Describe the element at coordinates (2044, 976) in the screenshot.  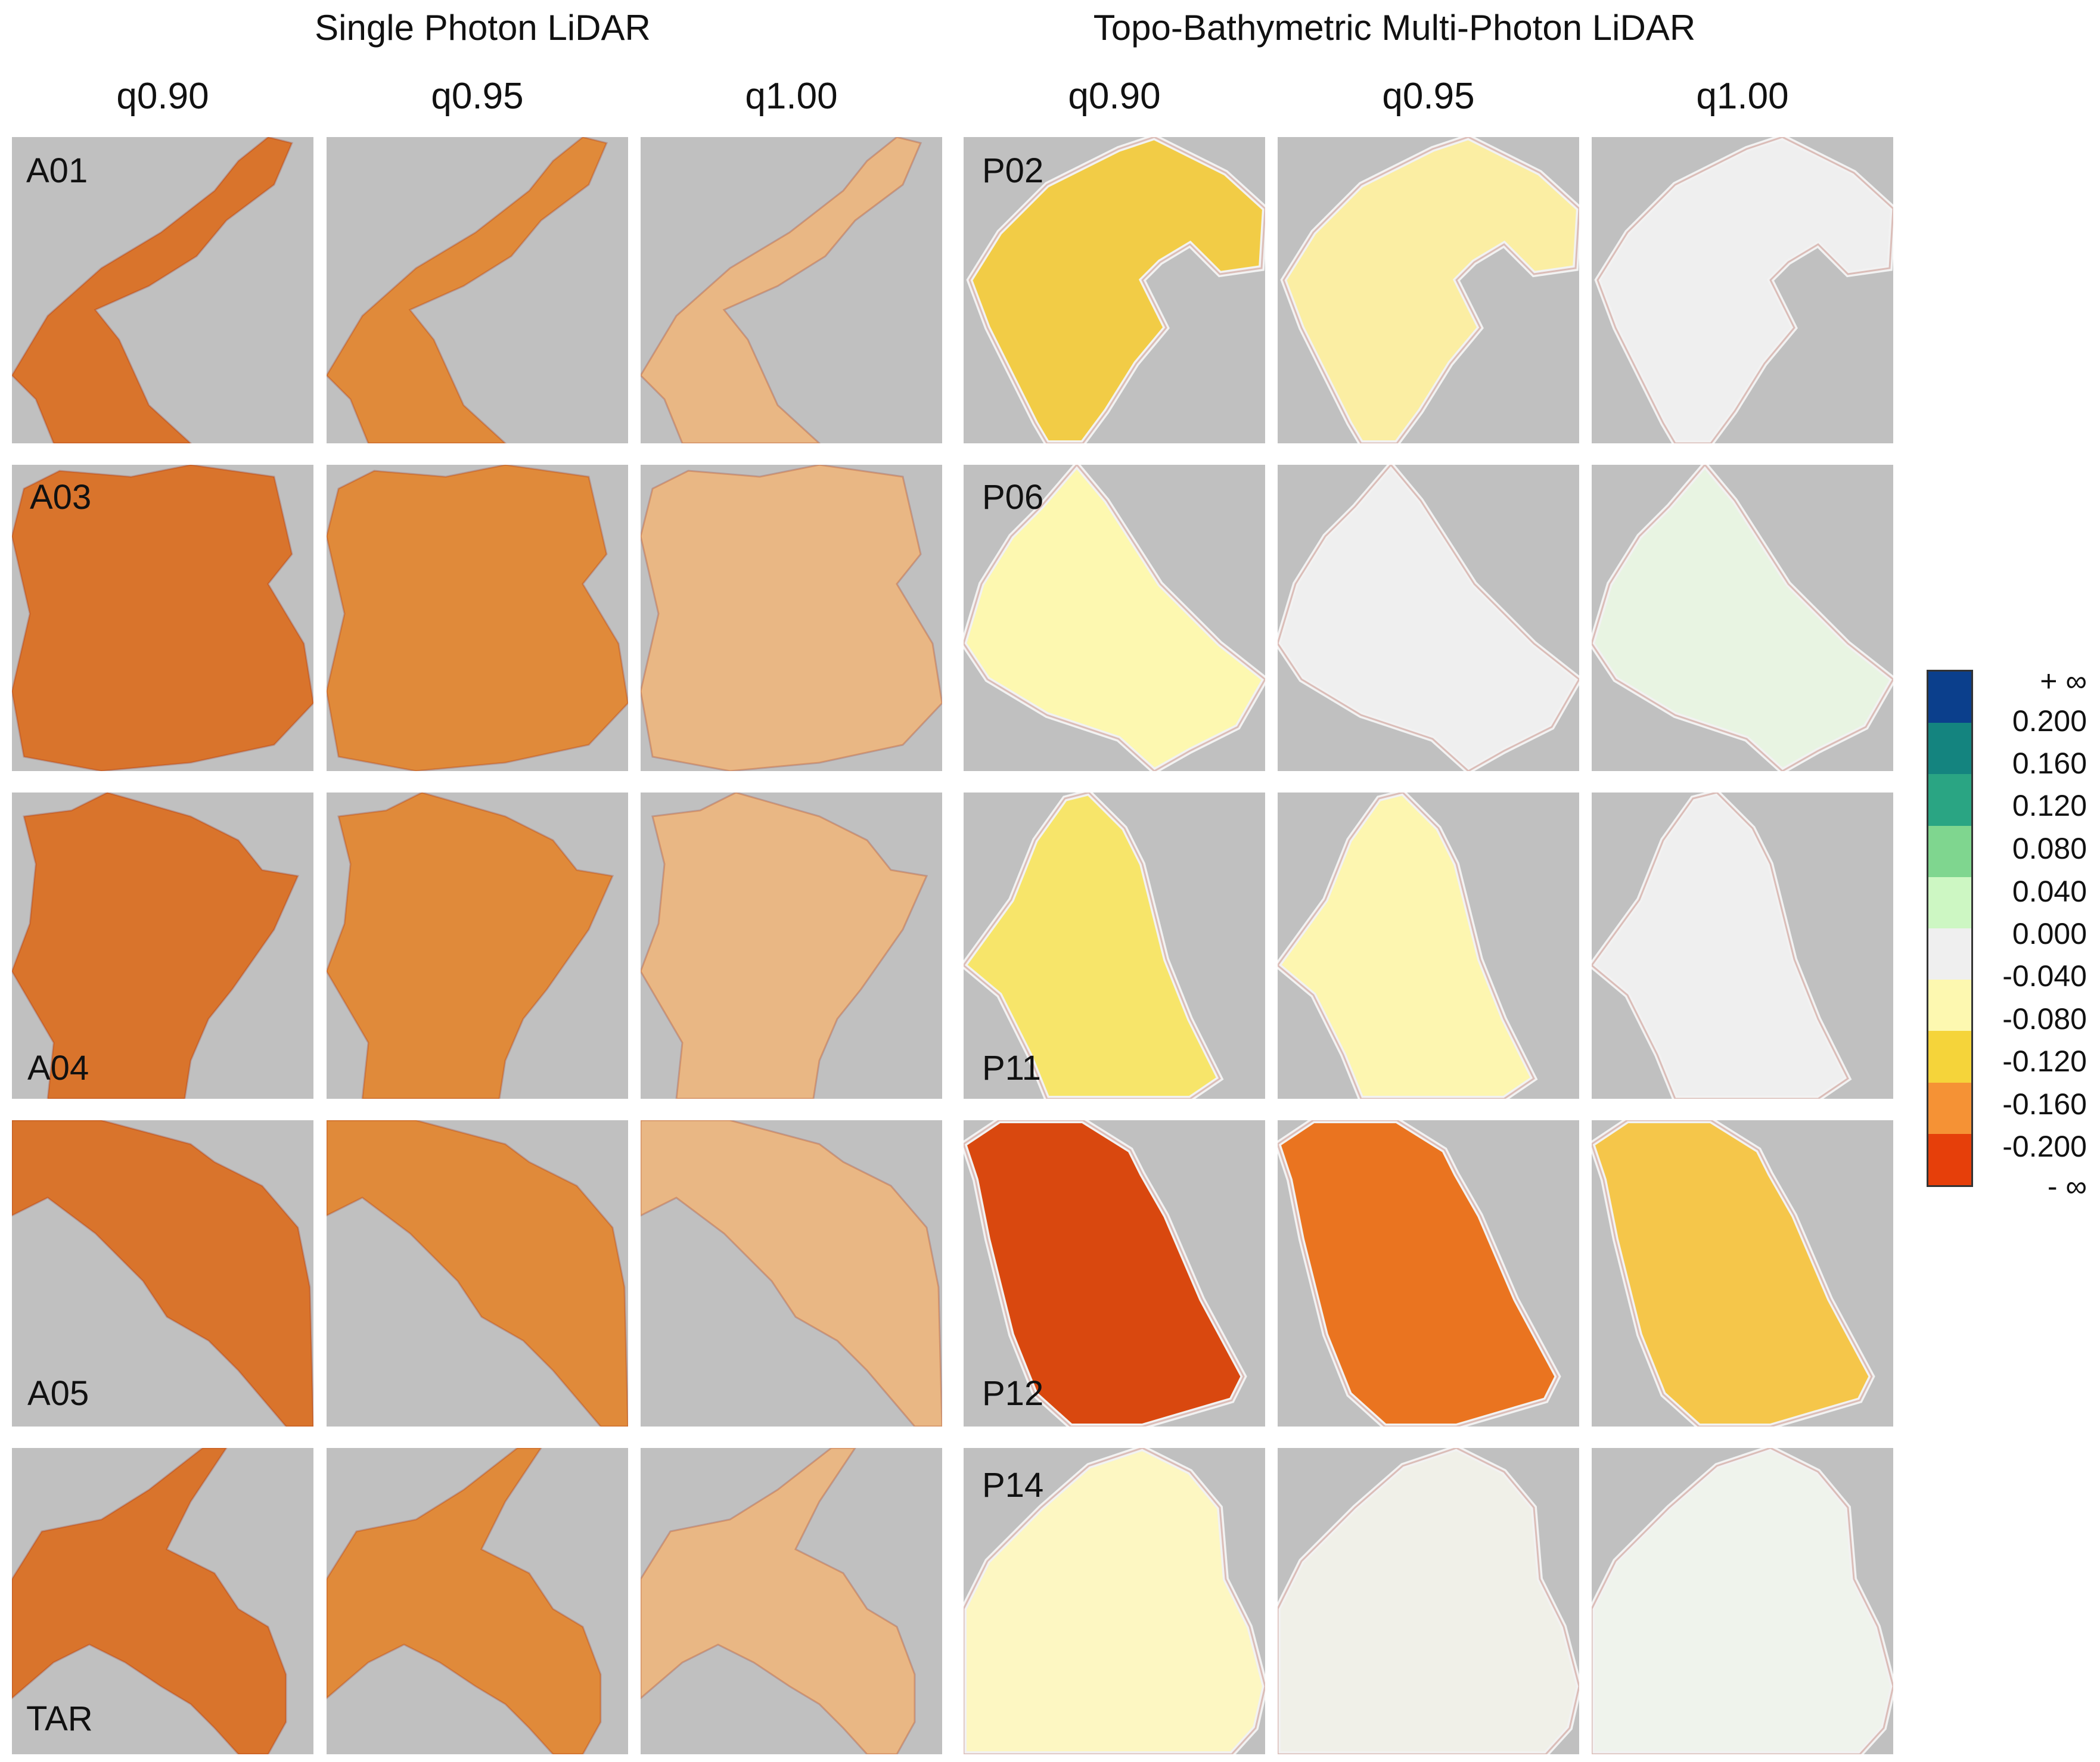
I see `colorbar-label: -0.040` at that location.